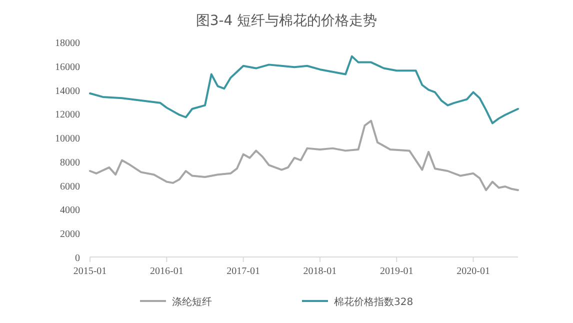  What do you see at coordinates (287, 21) in the screenshot?
I see `chart-title: 图3-4 短纤与棉花的价格走势` at bounding box center [287, 21].